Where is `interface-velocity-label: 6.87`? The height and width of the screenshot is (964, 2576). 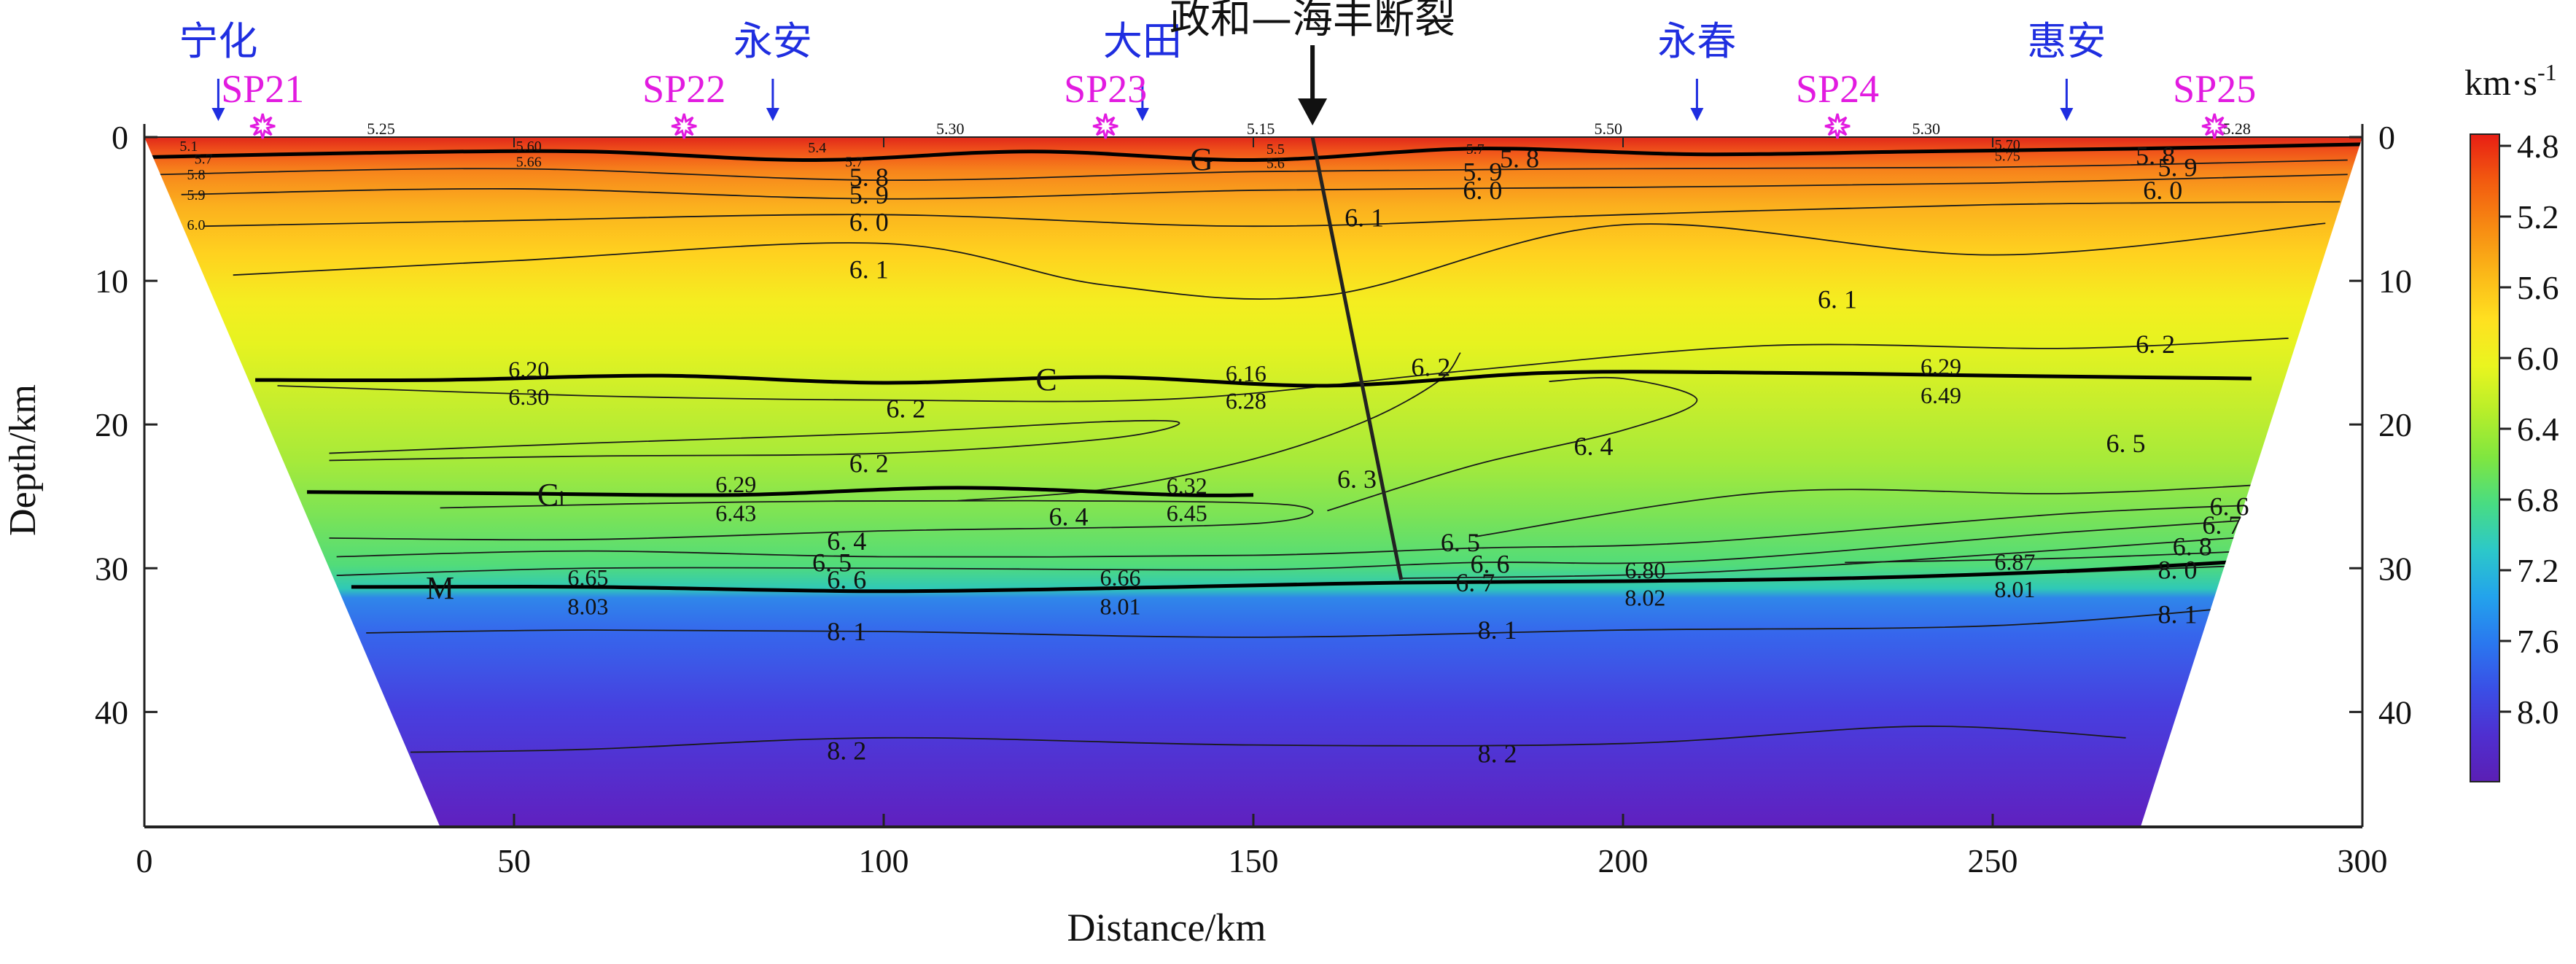 interface-velocity-label: 6.87 is located at coordinates (2014, 561).